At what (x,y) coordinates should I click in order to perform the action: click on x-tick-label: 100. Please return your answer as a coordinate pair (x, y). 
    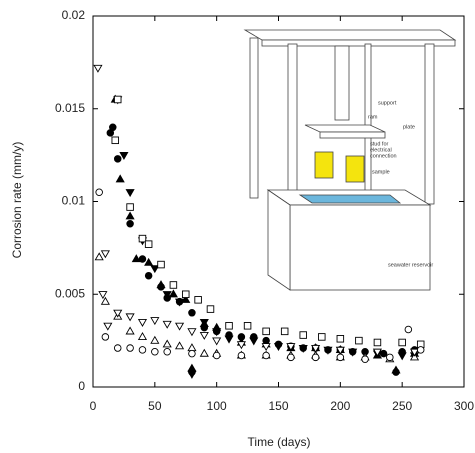
    Looking at the image, I should click on (217, 406).